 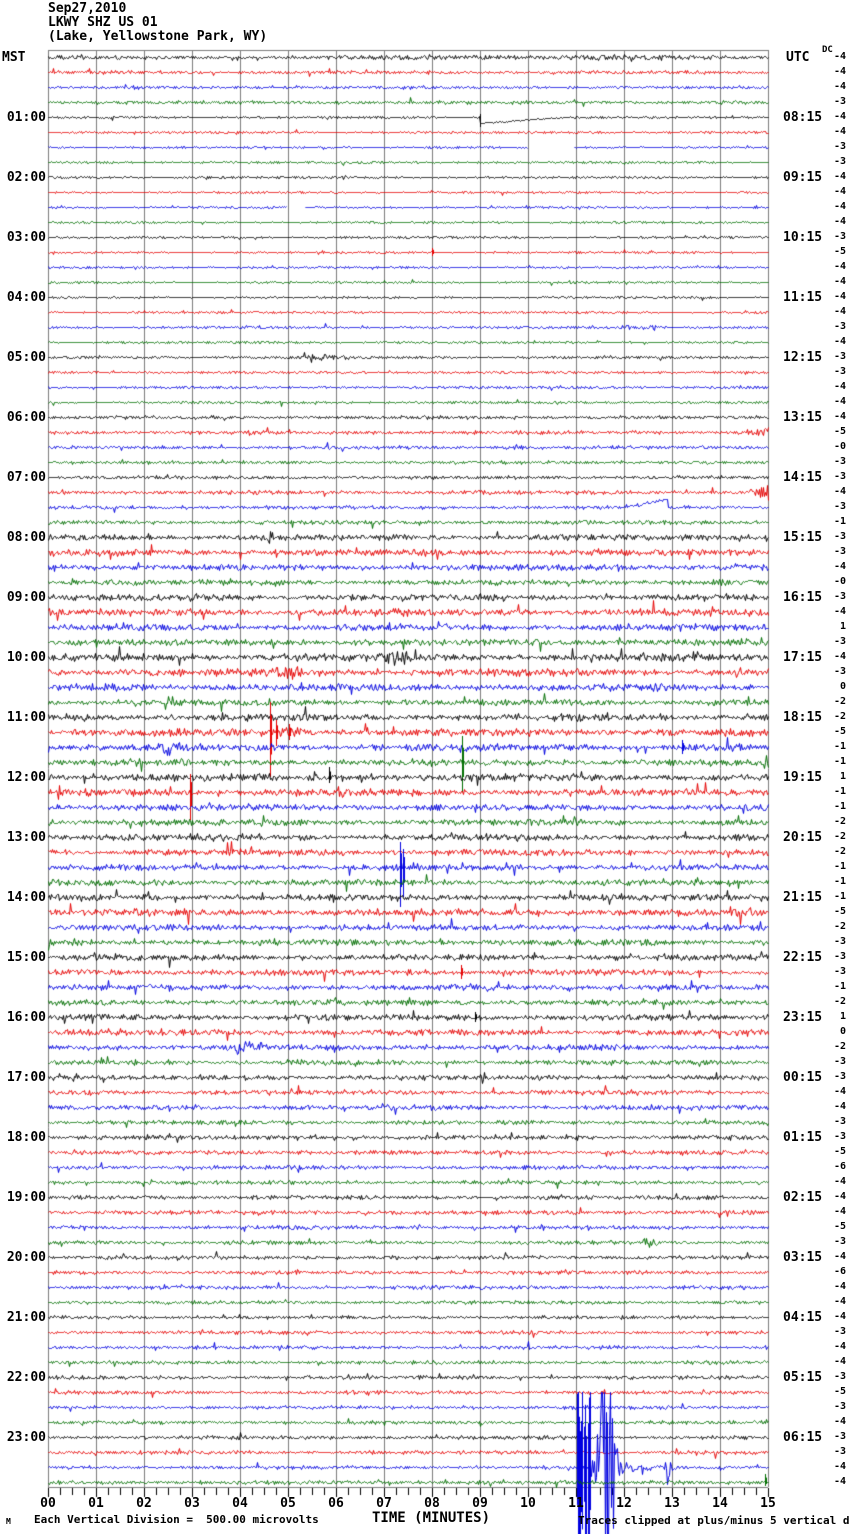 I want to click on utc-hour-label: 10:15, so click(x=803, y=237).